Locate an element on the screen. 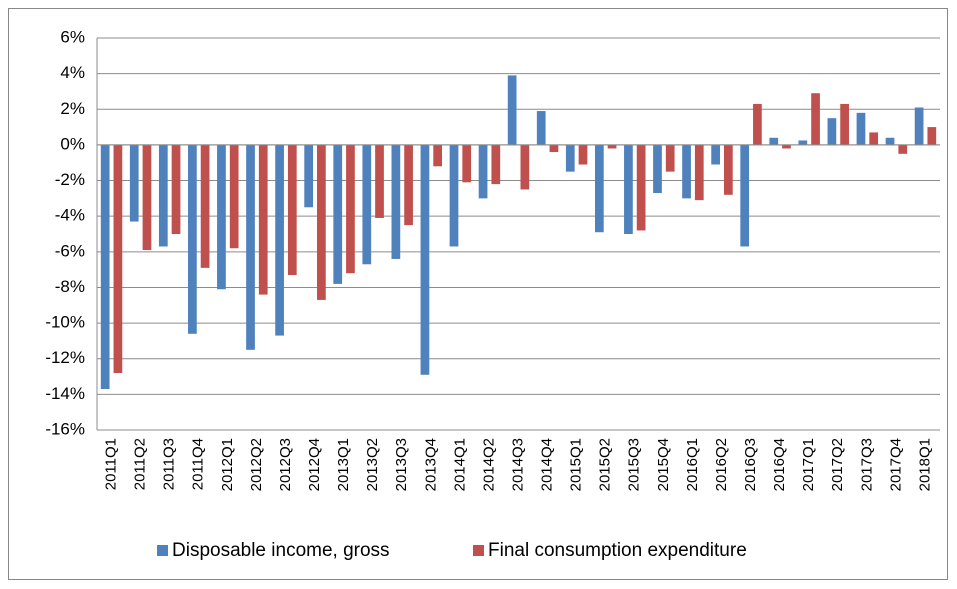  y-tick-label: -12% is located at coordinates (65, 357).